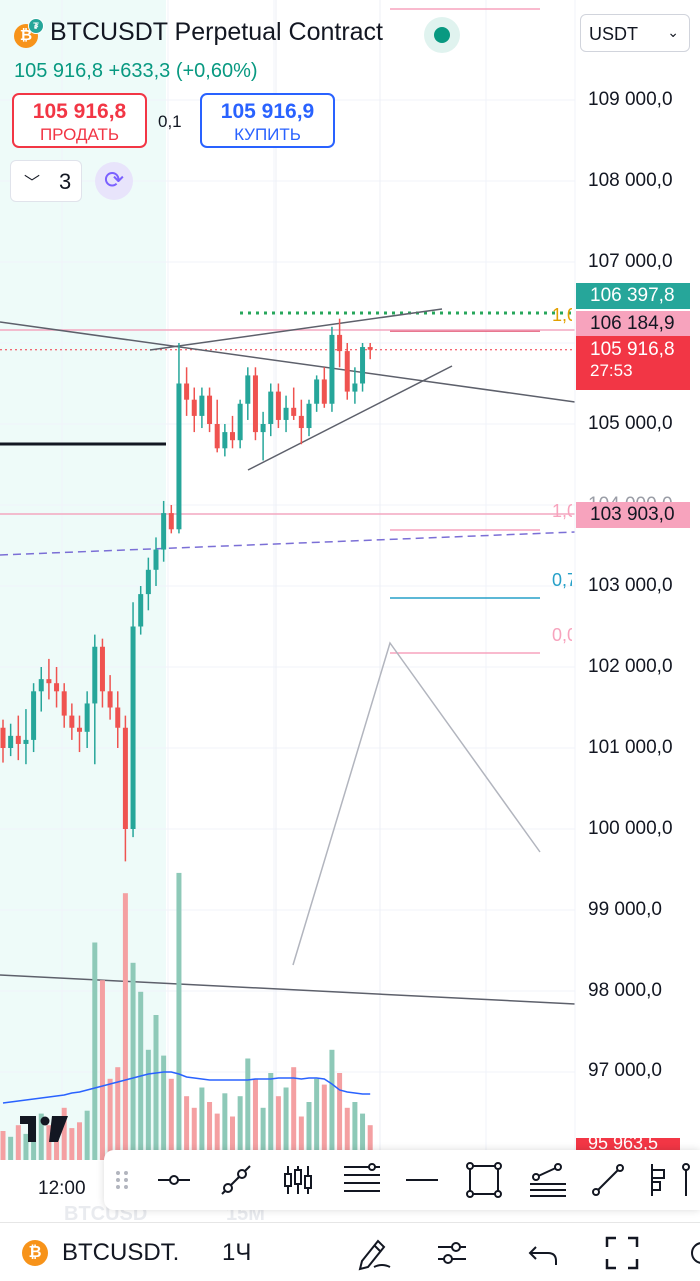  What do you see at coordinates (186, 1087) in the screenshot?
I see `volume-ma-line` at bounding box center [186, 1087].